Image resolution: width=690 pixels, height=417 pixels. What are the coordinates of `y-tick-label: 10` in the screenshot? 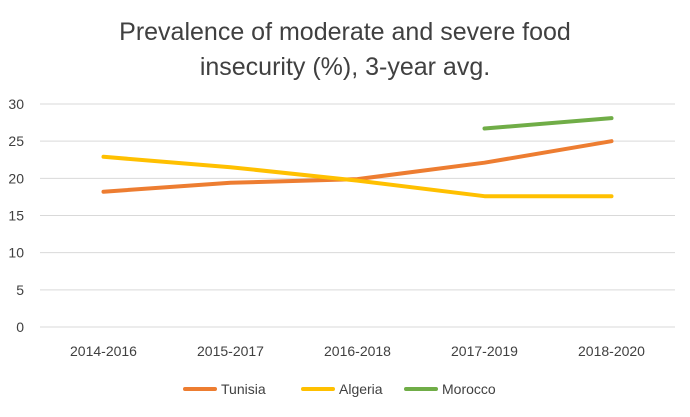 It's located at (16, 253).